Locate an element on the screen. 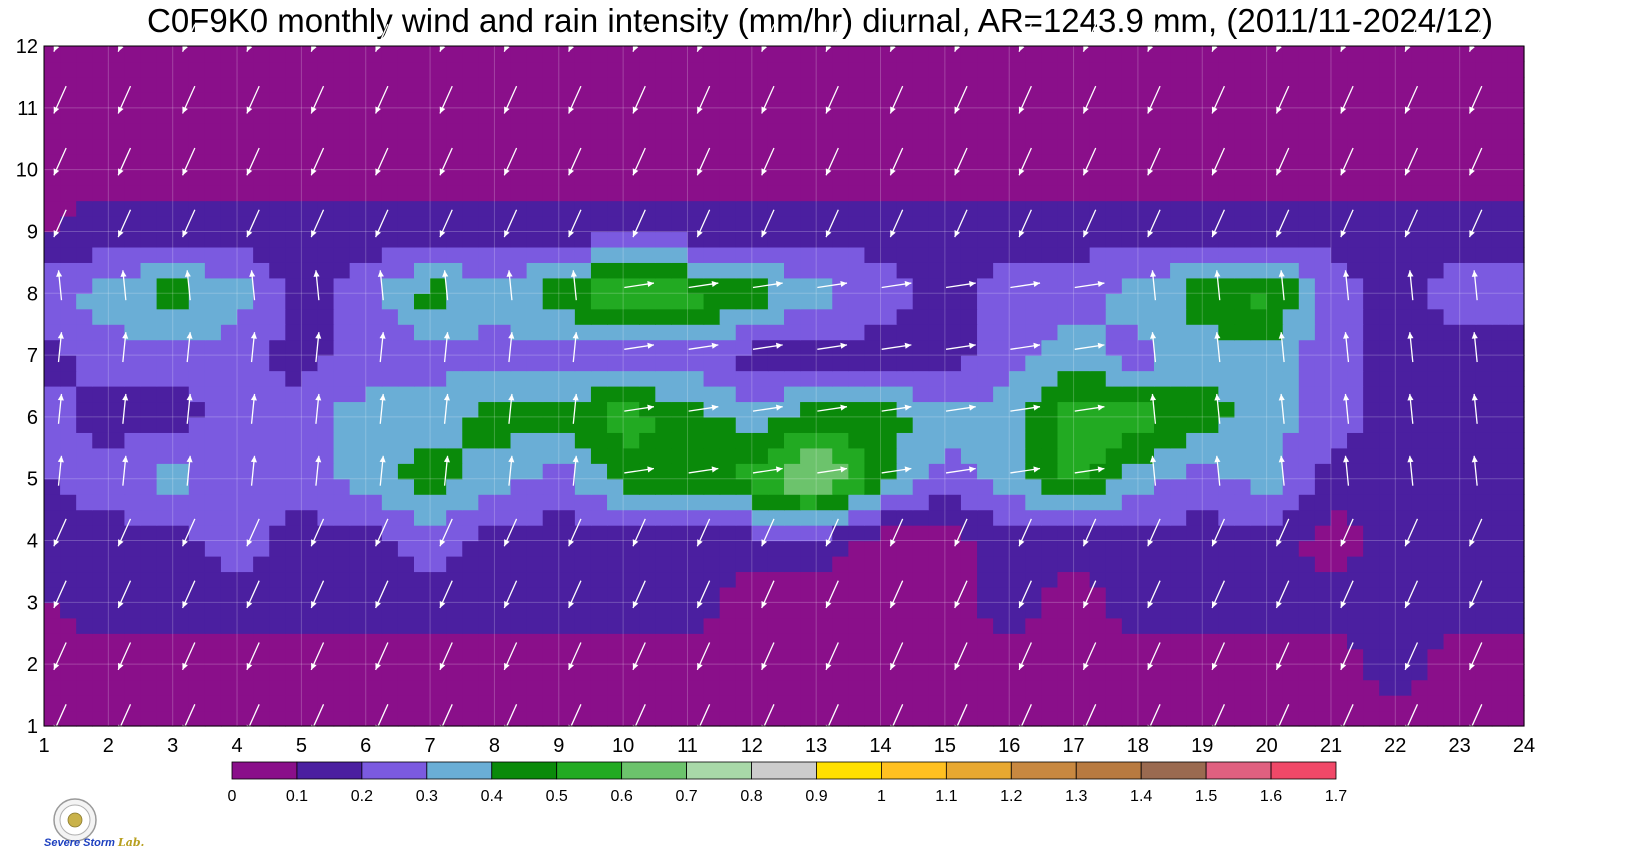 The width and height of the screenshot is (1640, 860). colorbar-label: 1.2 is located at coordinates (1011, 796).